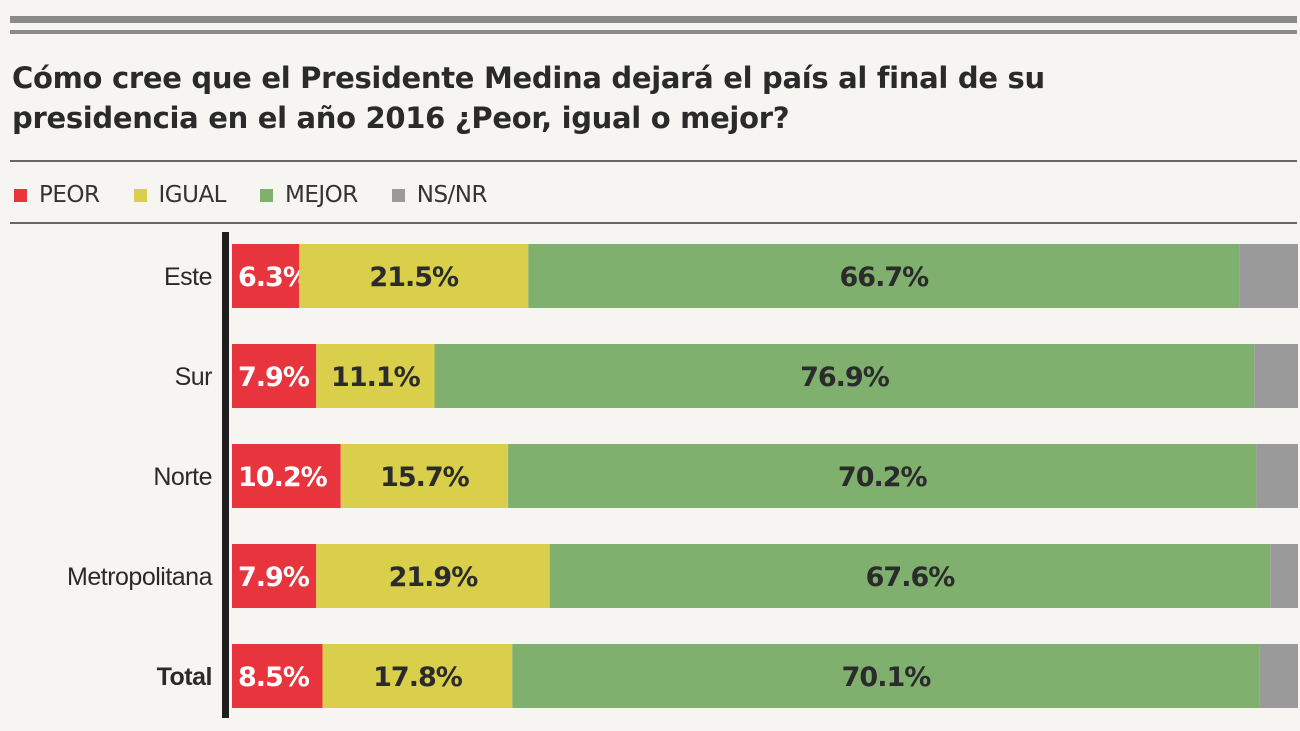 The height and width of the screenshot is (731, 1300). What do you see at coordinates (653, 32) in the screenshot?
I see `top-rule-thin` at bounding box center [653, 32].